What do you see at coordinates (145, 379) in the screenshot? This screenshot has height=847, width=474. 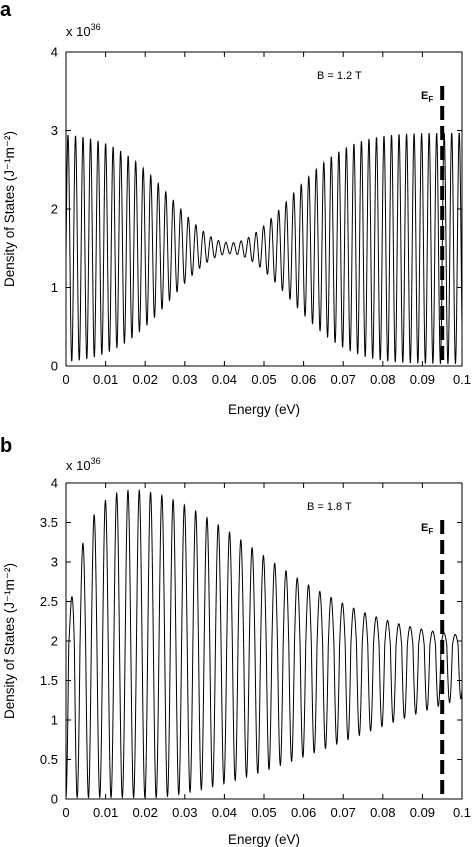 I see `panel-a-x-tick-label: 0.02` at bounding box center [145, 379].